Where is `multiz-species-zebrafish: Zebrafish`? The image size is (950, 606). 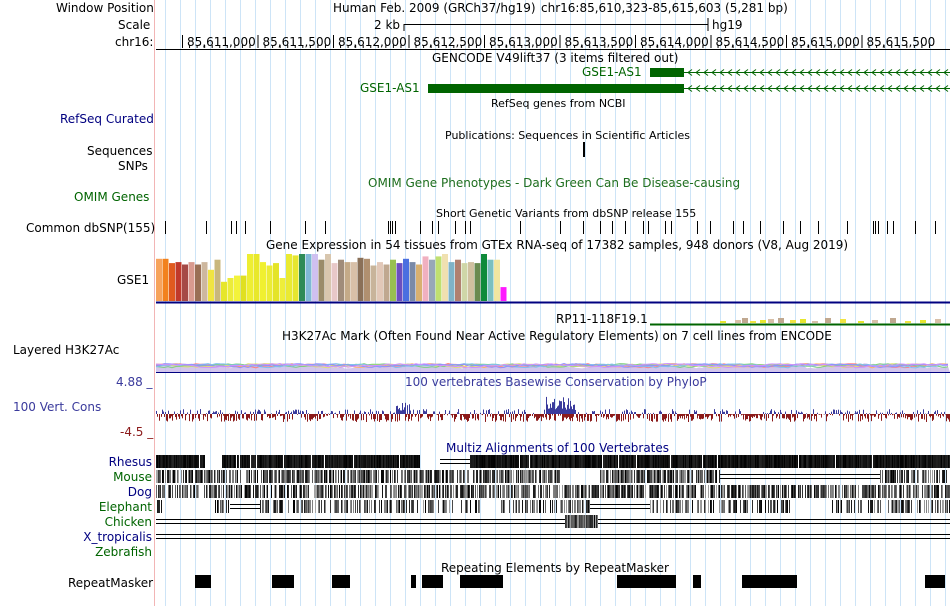 multiz-species-zebrafish: Zebrafish is located at coordinates (123, 552).